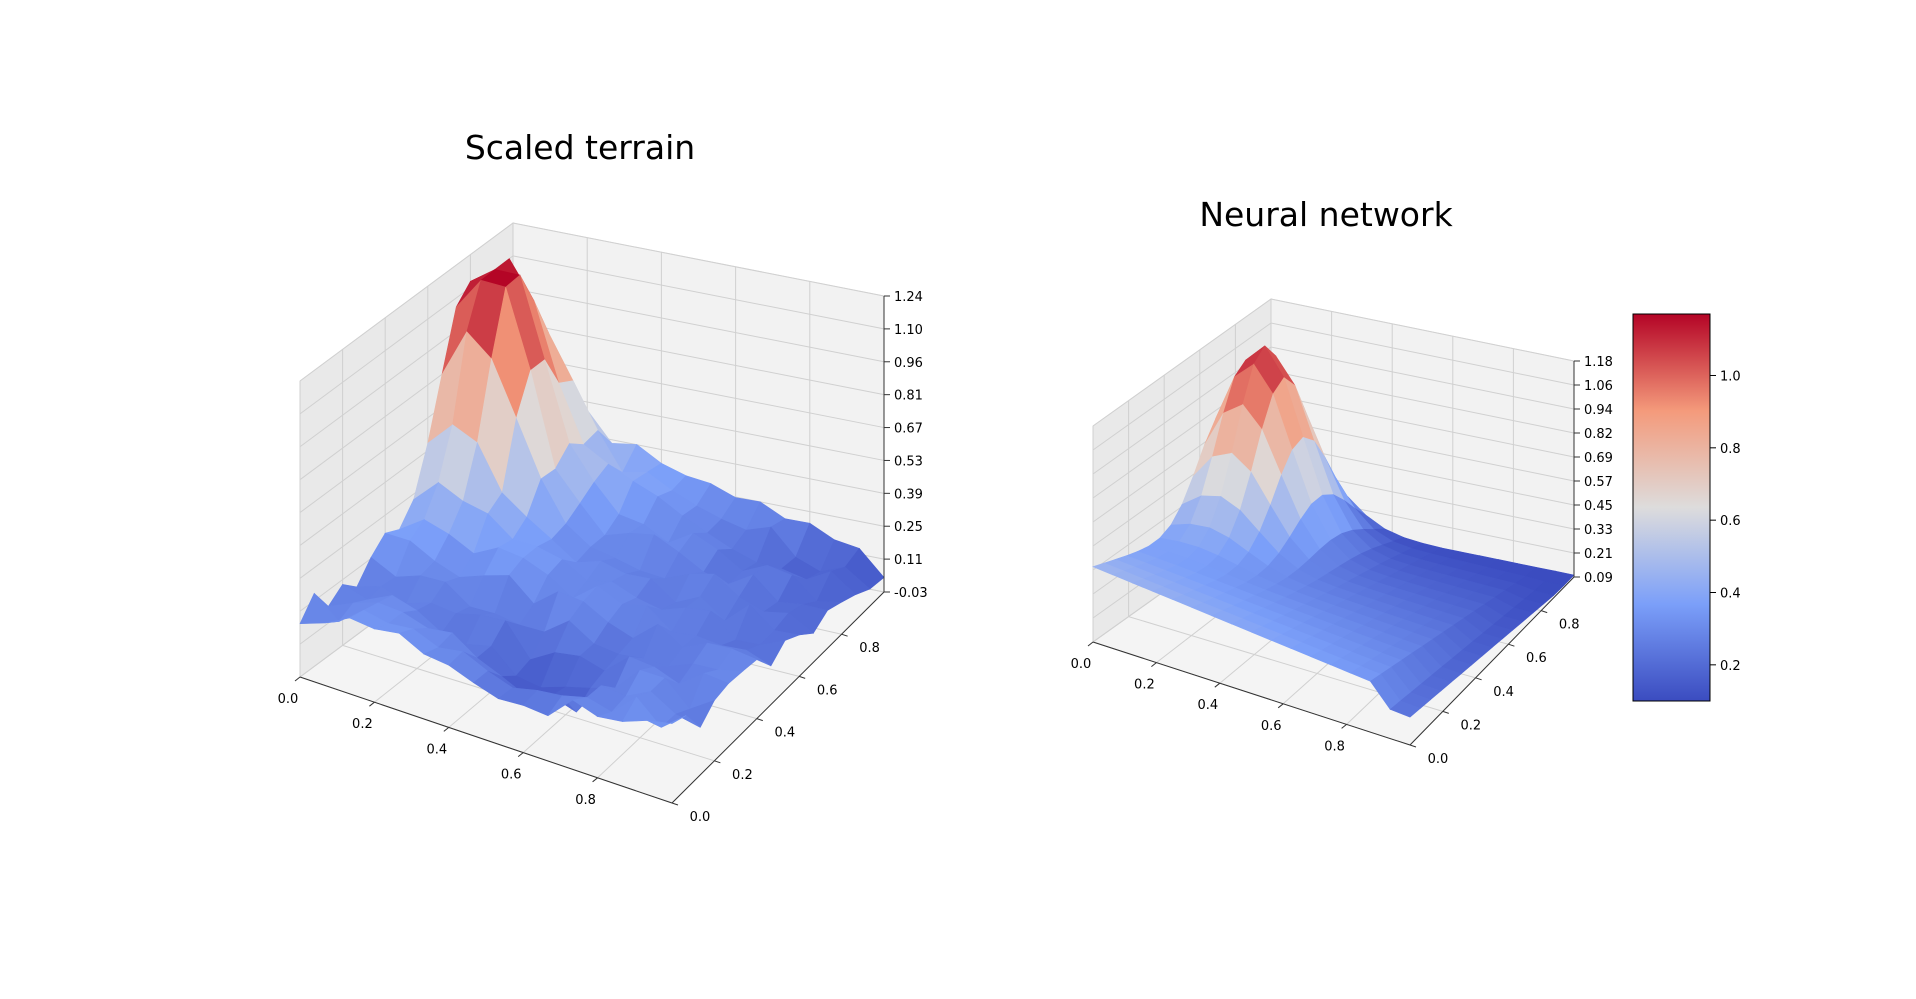  I want to click on network-facet, so click(1405, 709).